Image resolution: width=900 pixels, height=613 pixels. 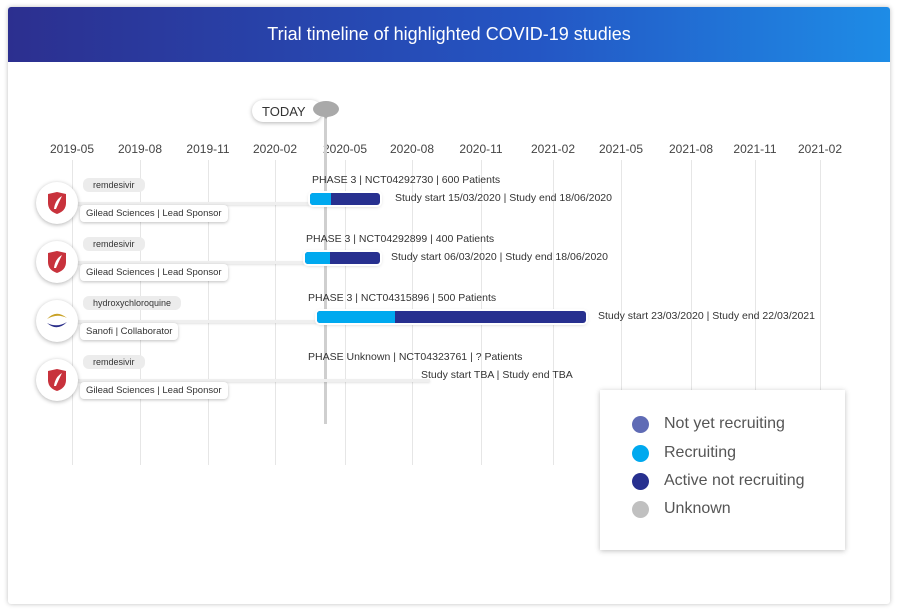 I want to click on trial-dates: Study start TBA | Study end TBA, so click(x=497, y=375).